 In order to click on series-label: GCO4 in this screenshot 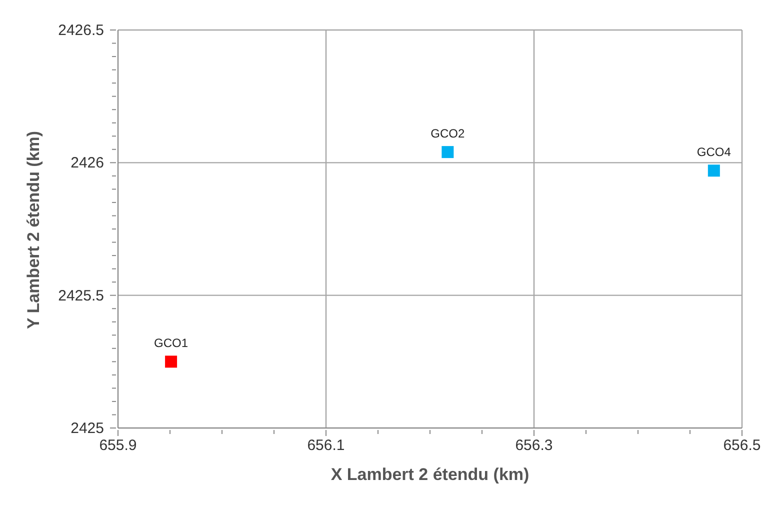, I will do `click(714, 152)`.